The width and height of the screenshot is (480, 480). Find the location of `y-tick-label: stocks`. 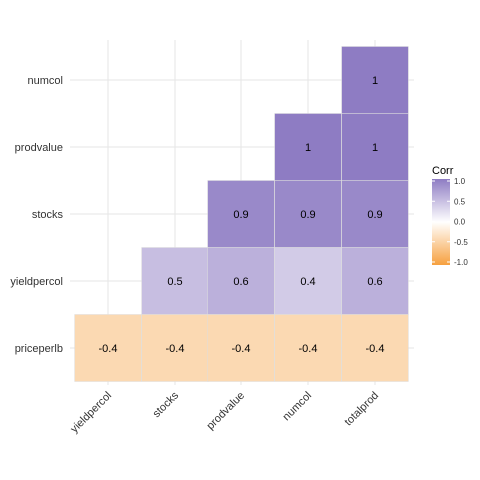

y-tick-label: stocks is located at coordinates (48, 215).